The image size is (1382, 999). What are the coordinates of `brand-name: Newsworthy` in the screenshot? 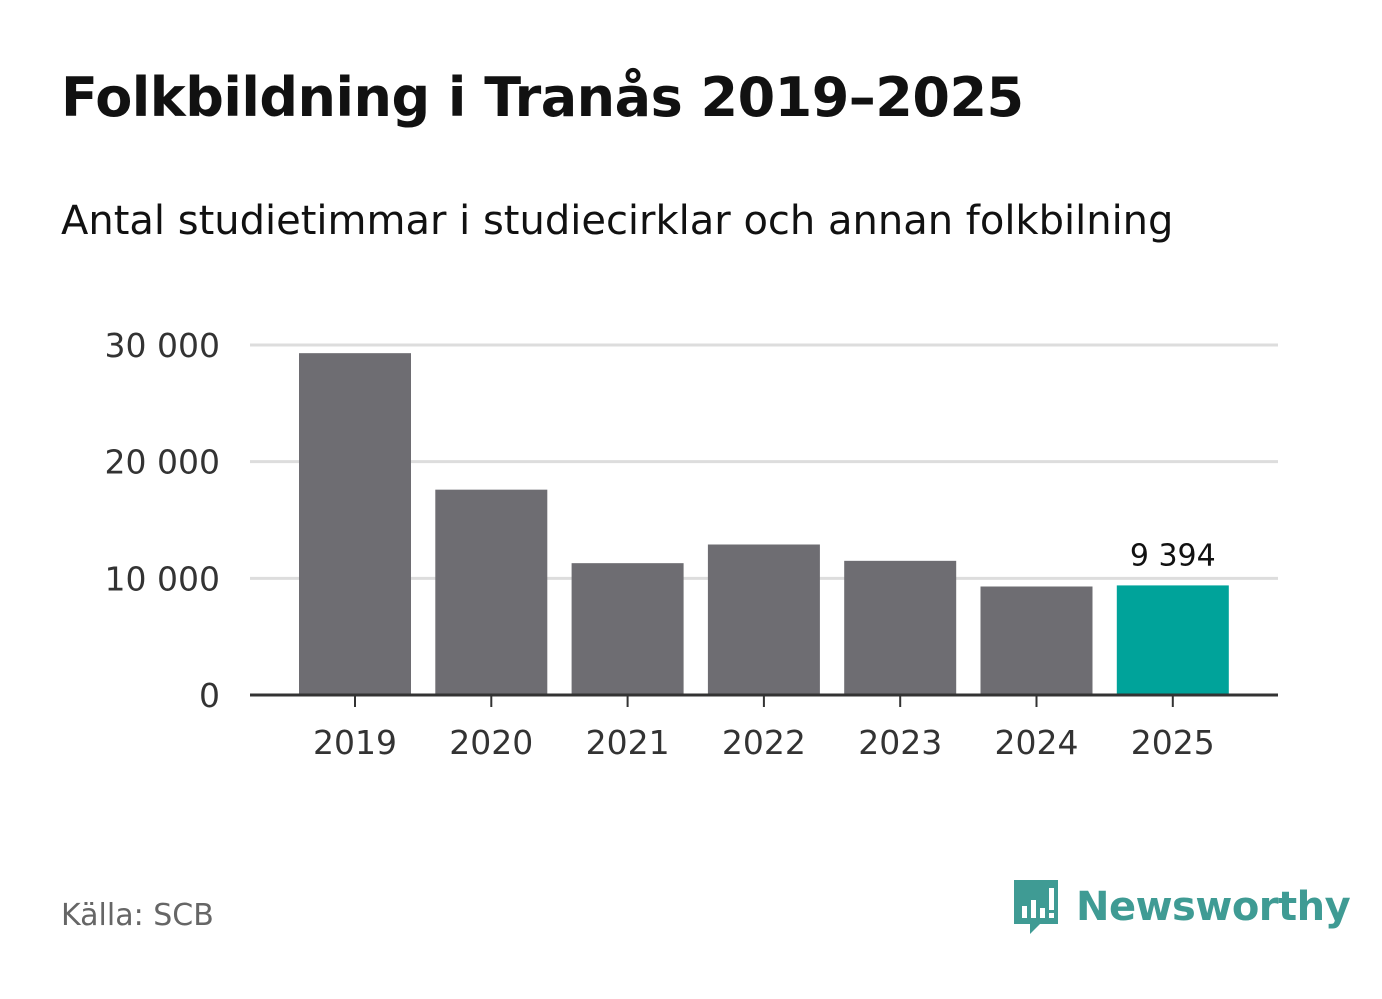 It's located at (1213, 907).